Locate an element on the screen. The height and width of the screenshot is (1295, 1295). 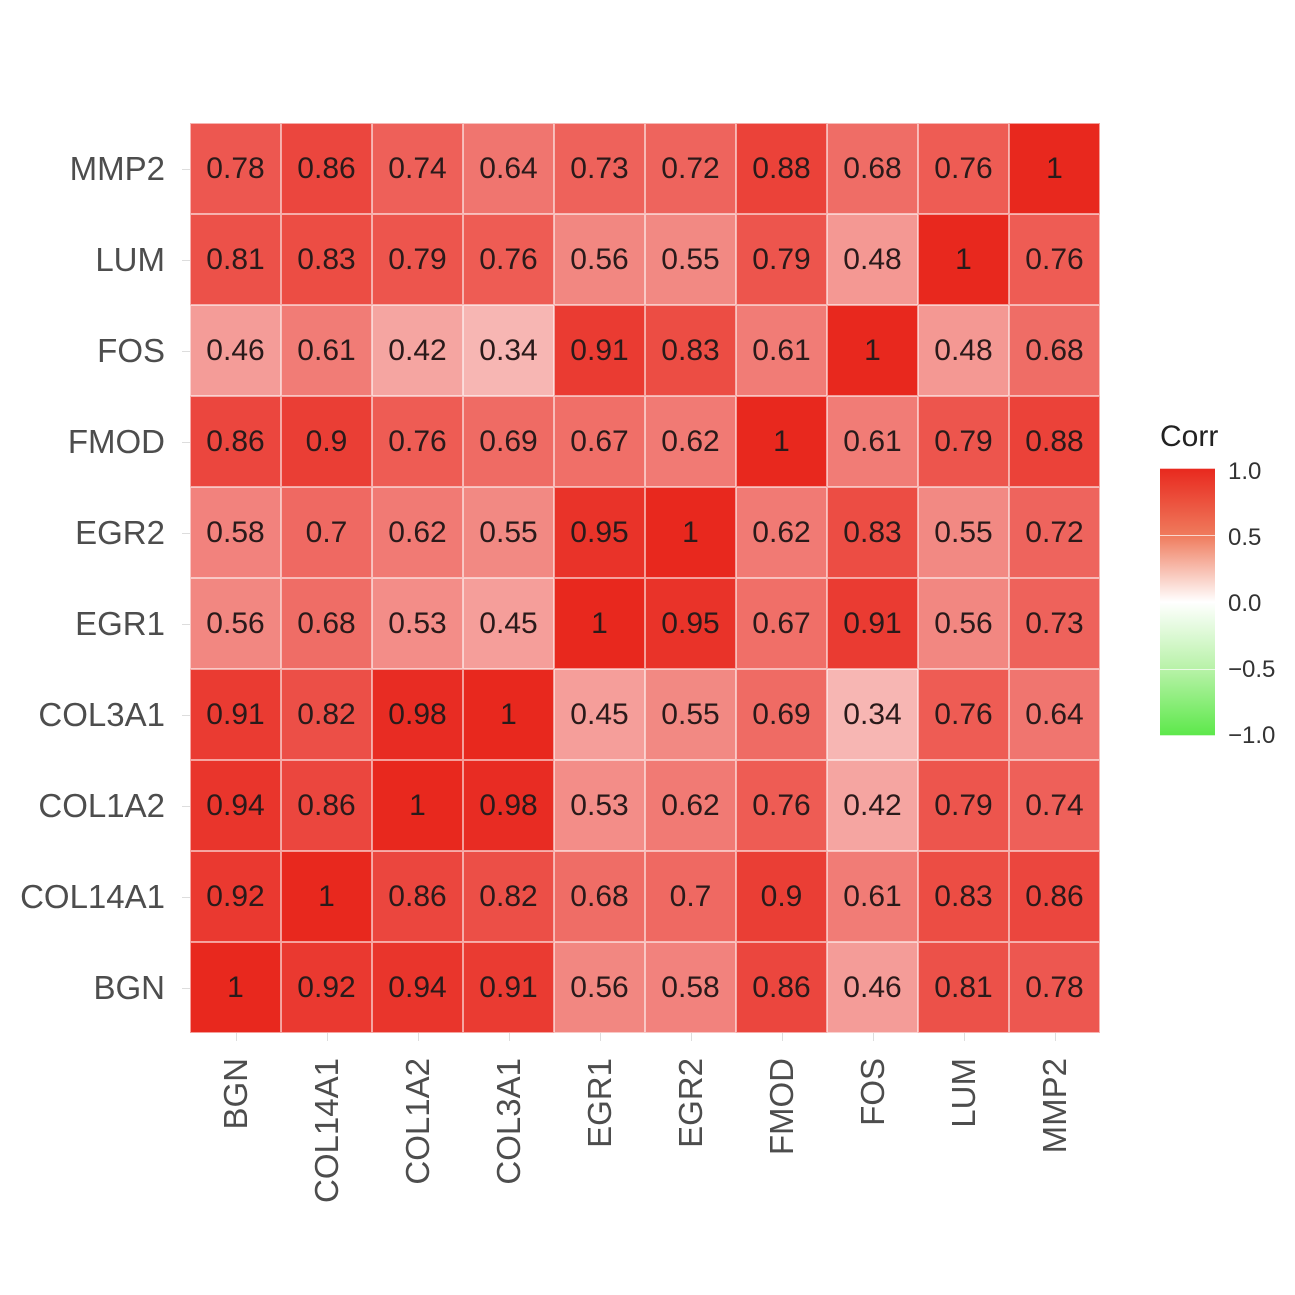
y-axis-label: FMOD is located at coordinates (116, 441).